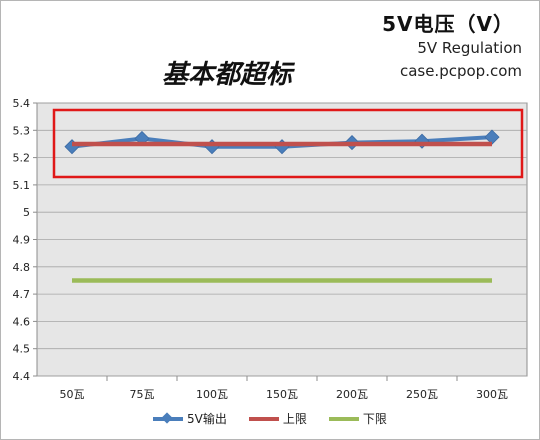 This screenshot has width=540, height=440. What do you see at coordinates (212, 394) in the screenshot?
I see `x-tick-label: 100瓦` at bounding box center [212, 394].